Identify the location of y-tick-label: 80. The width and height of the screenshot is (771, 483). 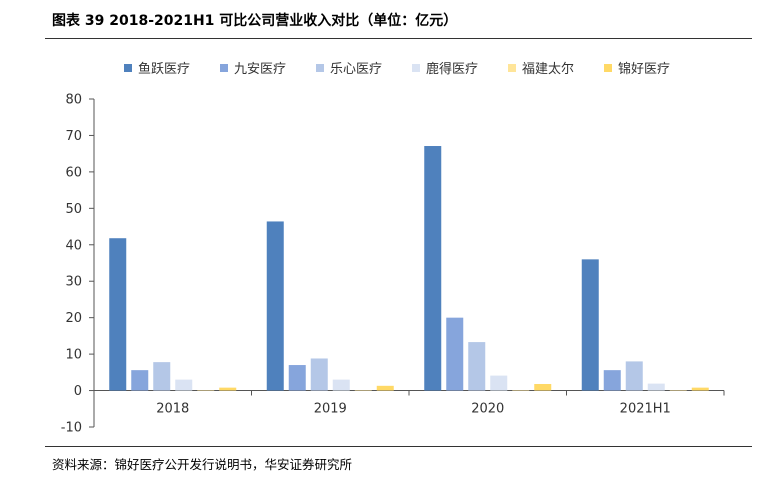
(73, 100).